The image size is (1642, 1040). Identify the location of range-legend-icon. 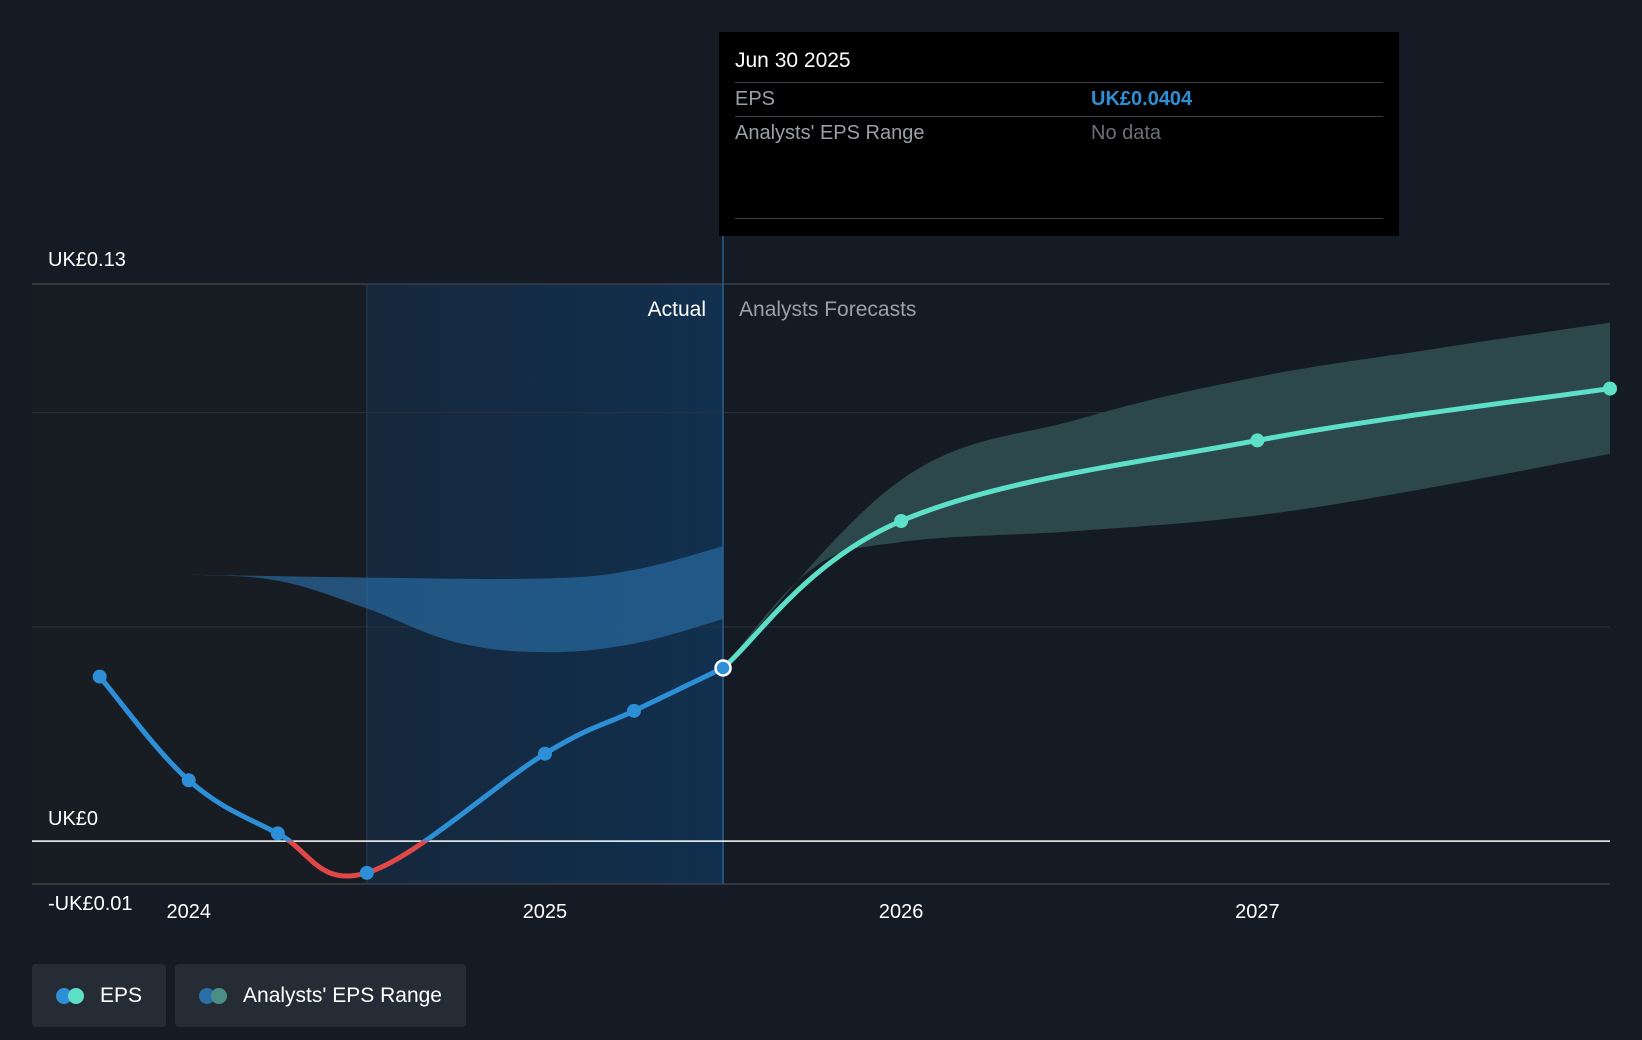
(214, 995).